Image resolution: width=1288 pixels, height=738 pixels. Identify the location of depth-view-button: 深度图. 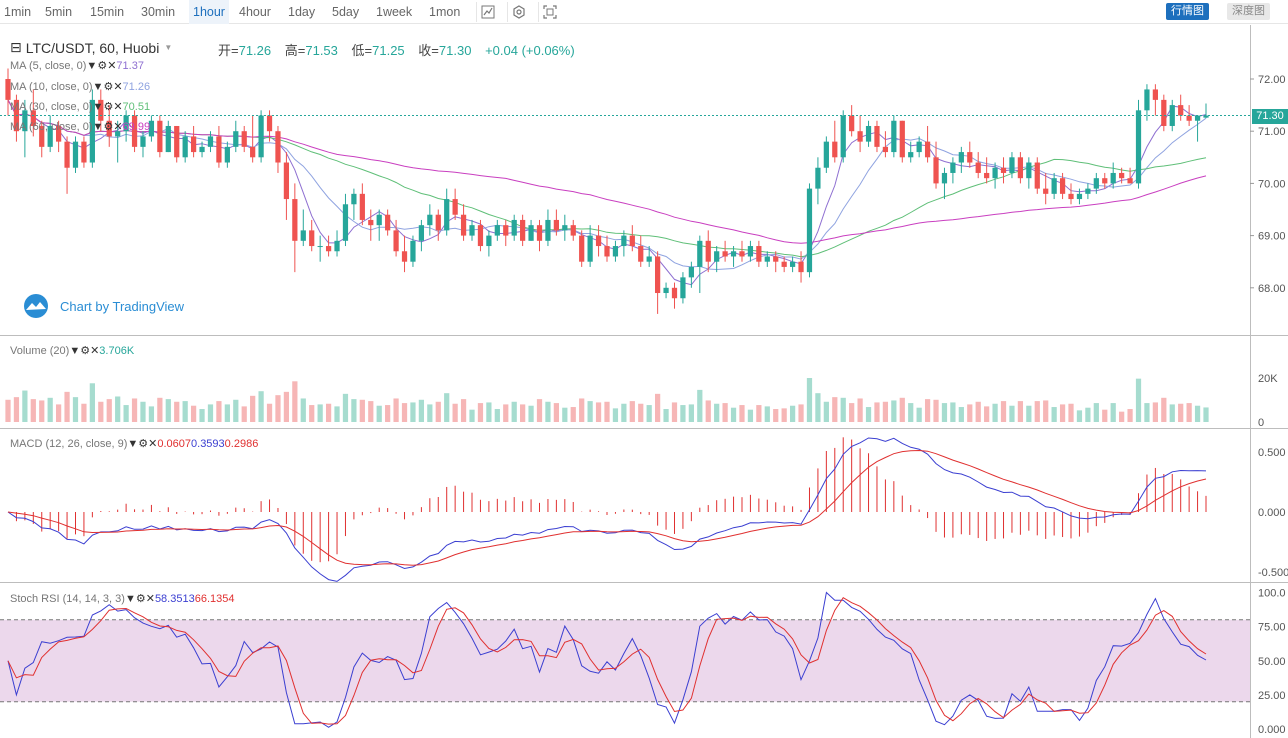
(1248, 11).